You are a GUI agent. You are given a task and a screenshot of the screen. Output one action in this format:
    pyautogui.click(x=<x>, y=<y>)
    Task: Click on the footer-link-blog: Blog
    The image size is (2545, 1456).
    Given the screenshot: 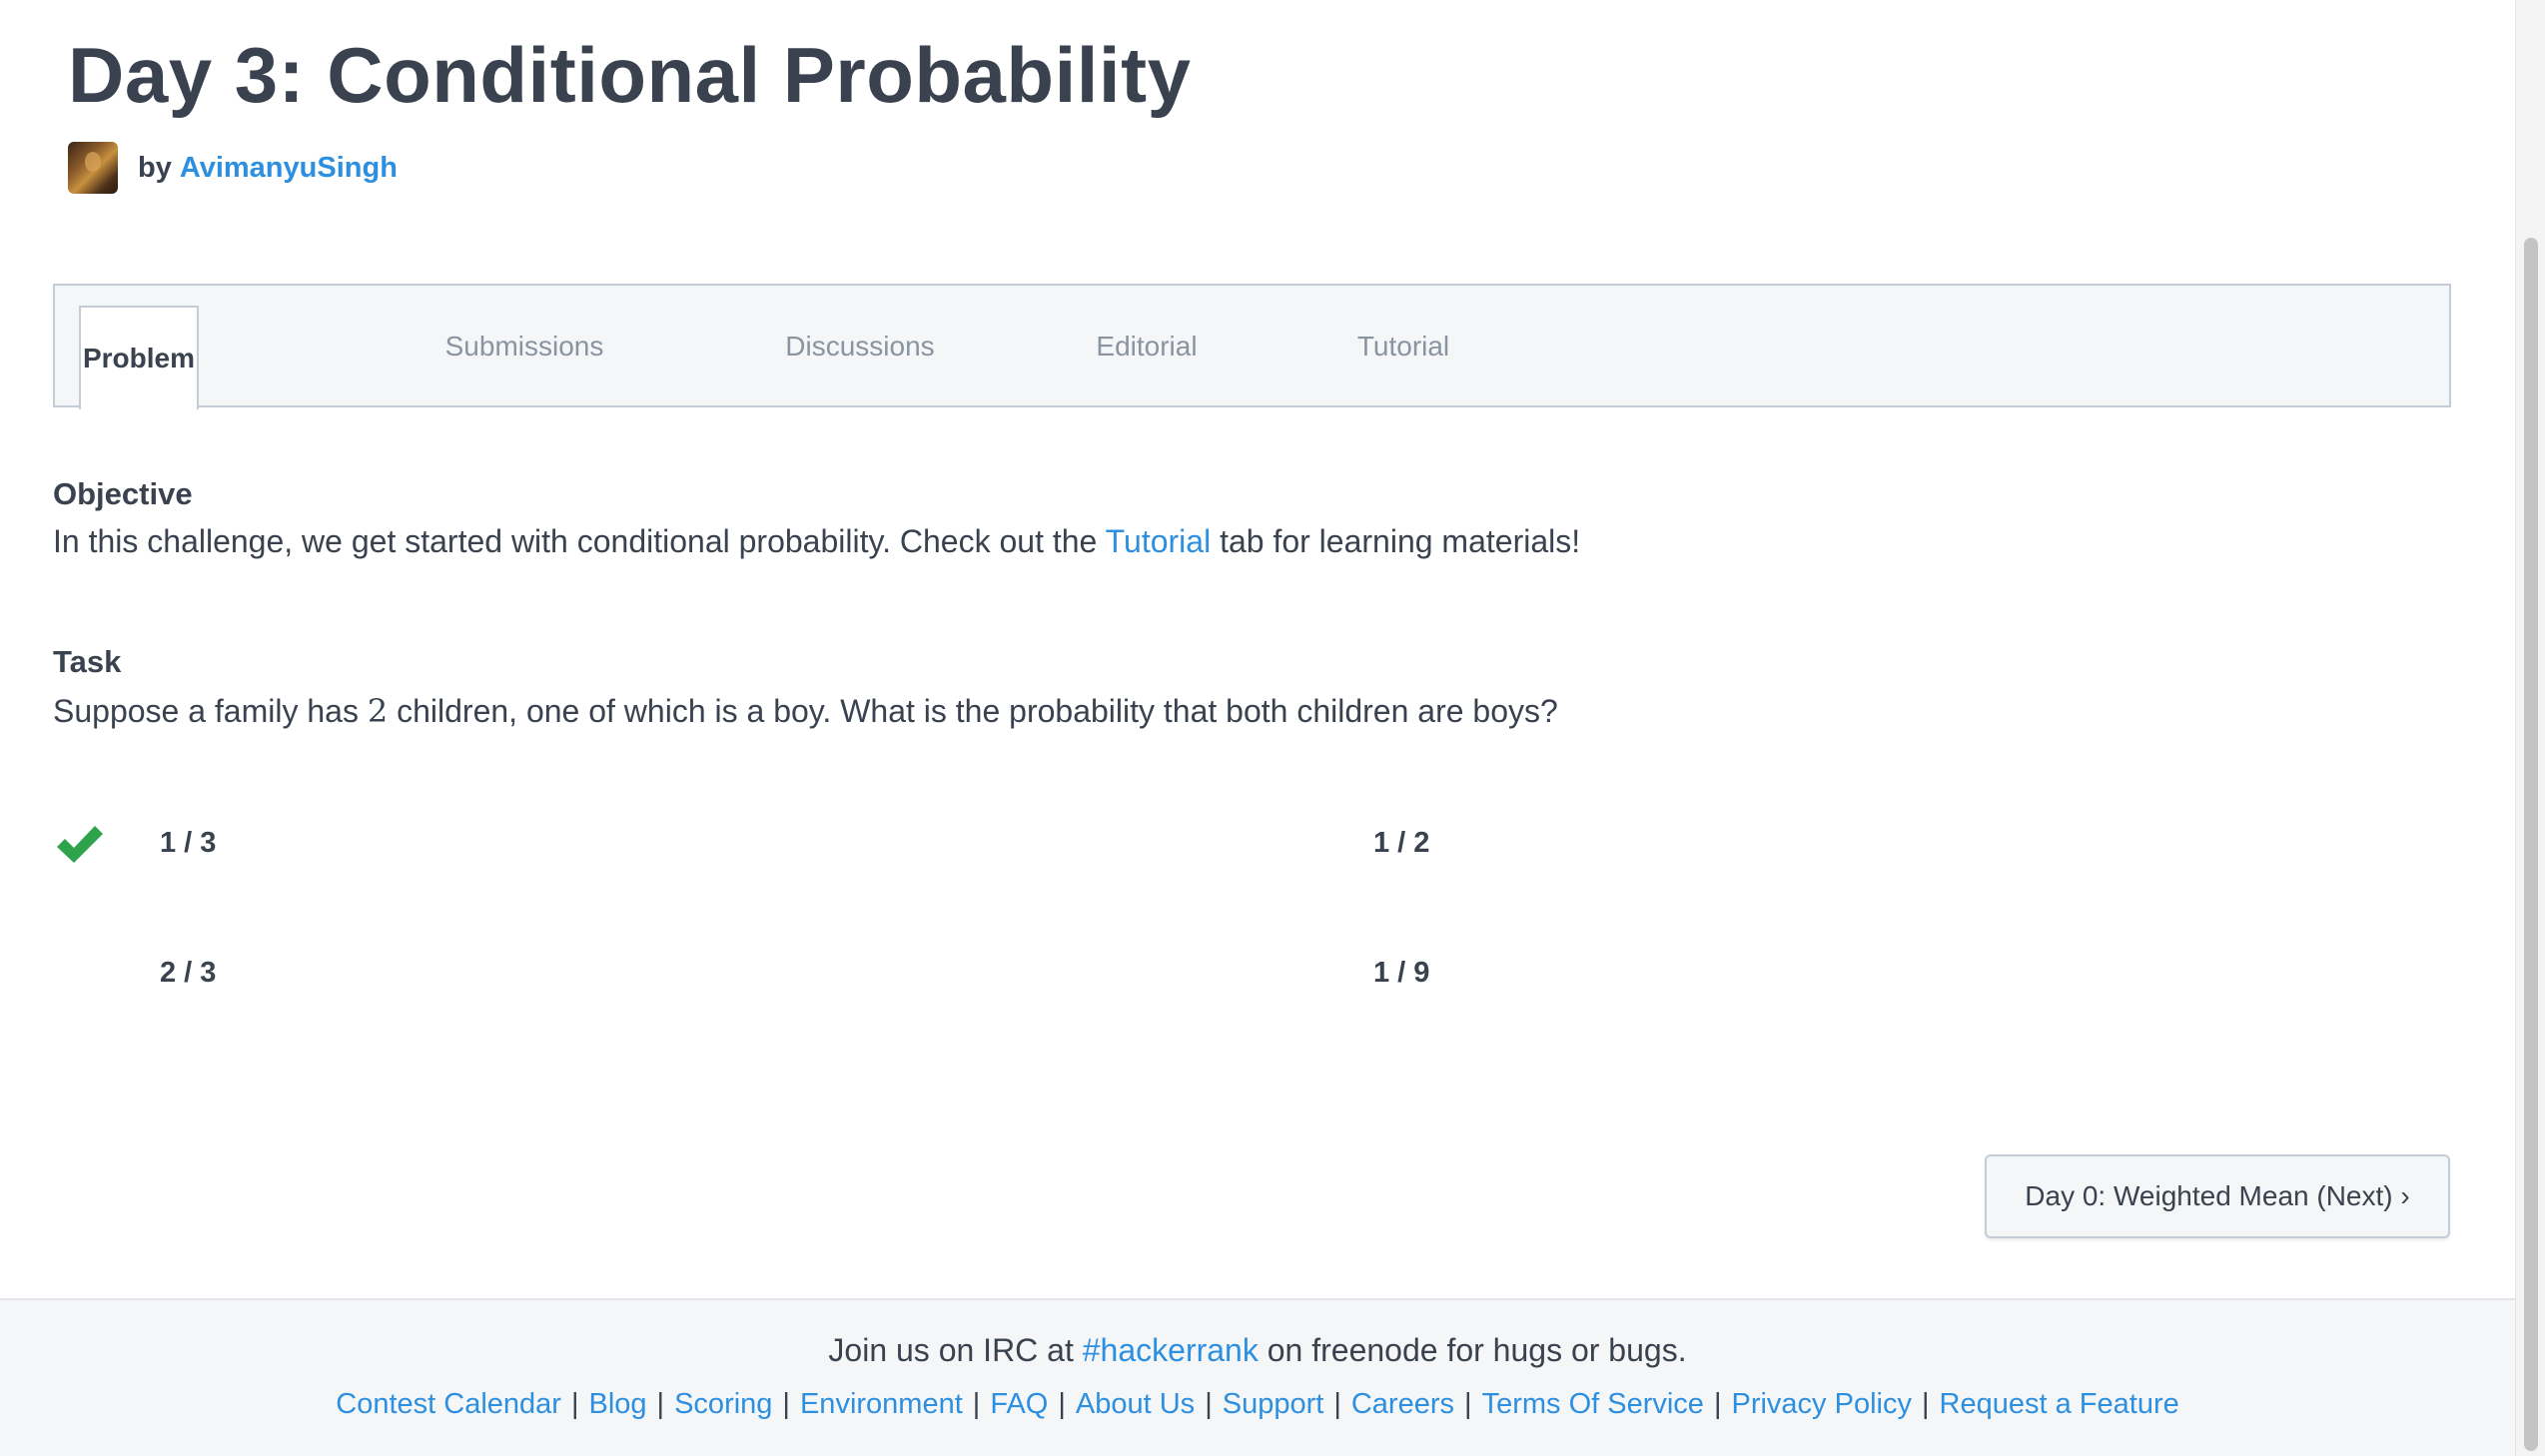 What is the action you would take?
    pyautogui.click(x=617, y=1404)
    